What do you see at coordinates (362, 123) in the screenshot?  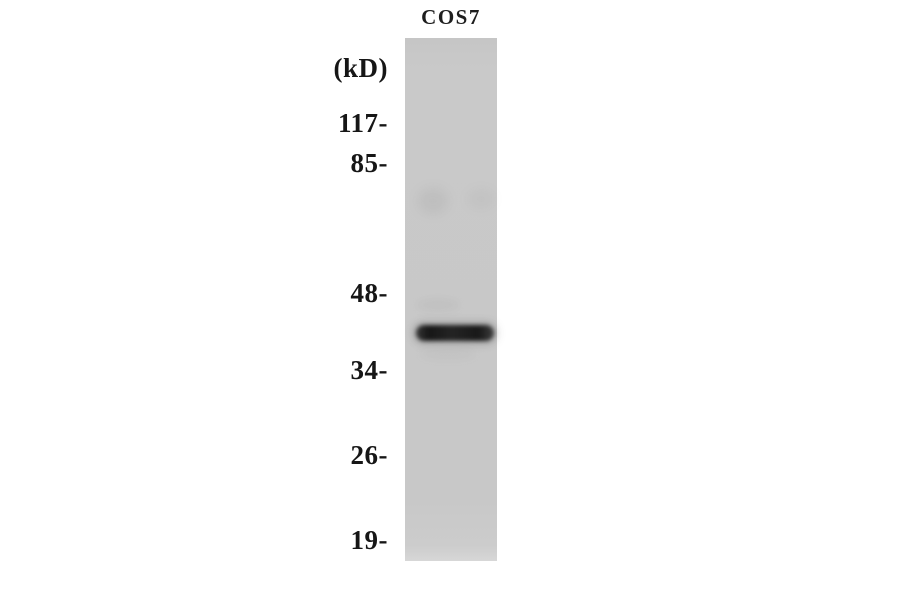 I see `marker-label-117: 117-` at bounding box center [362, 123].